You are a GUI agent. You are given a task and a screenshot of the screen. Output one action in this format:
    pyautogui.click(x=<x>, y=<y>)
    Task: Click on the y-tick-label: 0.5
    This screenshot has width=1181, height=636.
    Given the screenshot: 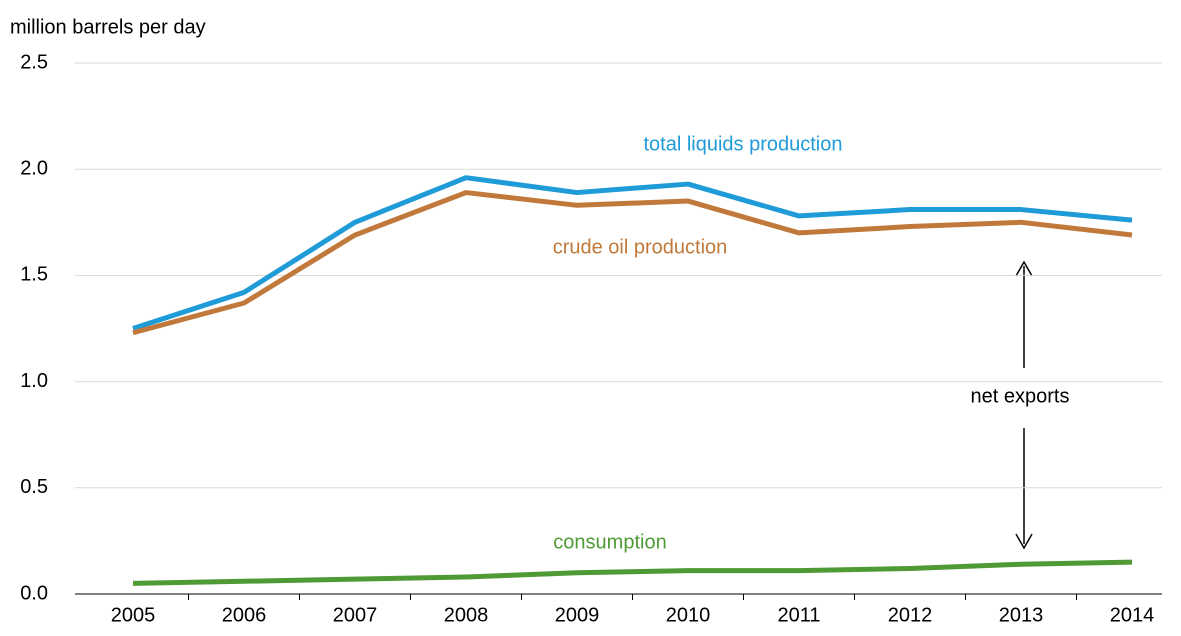 What is the action you would take?
    pyautogui.click(x=34, y=487)
    